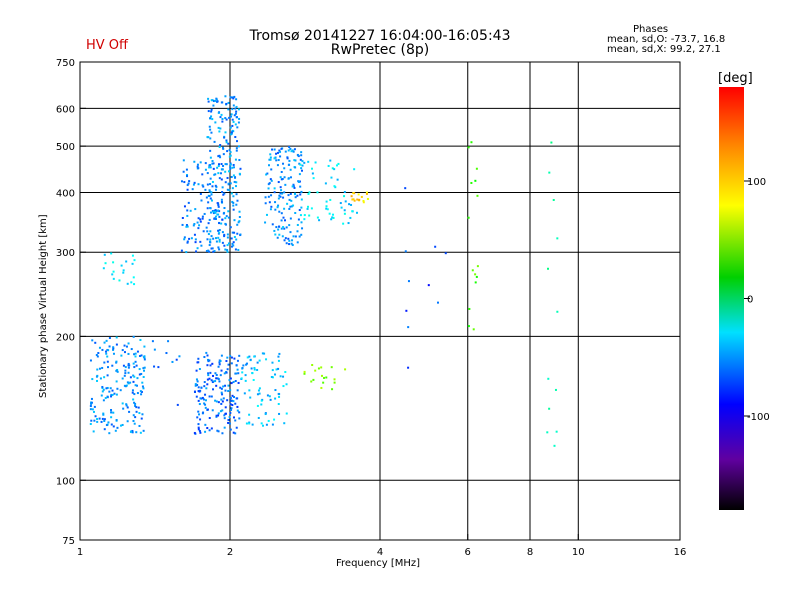  What do you see at coordinates (468, 552) in the screenshot?
I see `x-tick-label: 6` at bounding box center [468, 552].